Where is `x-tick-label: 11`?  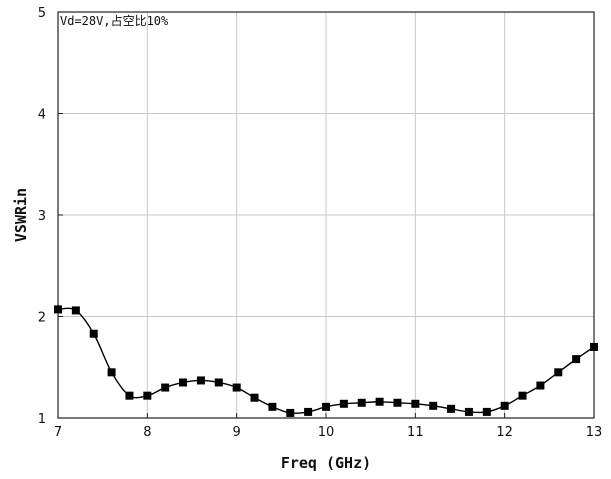
x-tick-label: 11 is located at coordinates (415, 432).